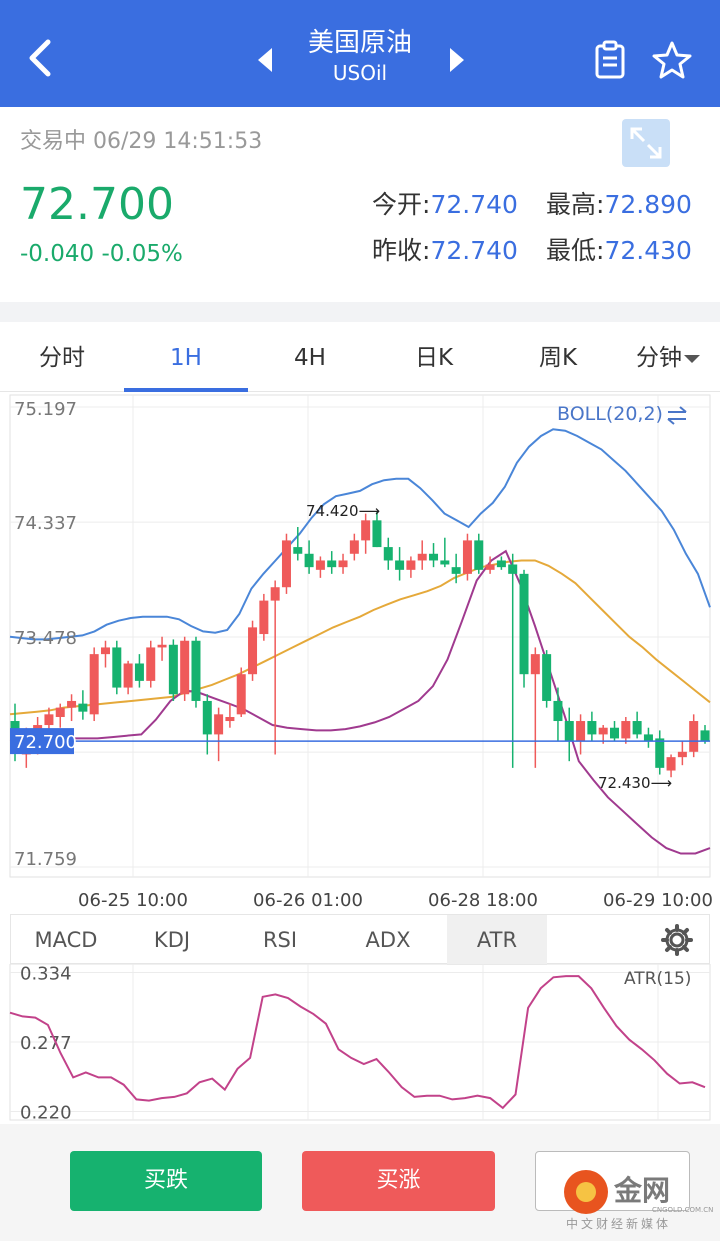  What do you see at coordinates (677, 415) in the screenshot?
I see `swap-icon` at bounding box center [677, 415].